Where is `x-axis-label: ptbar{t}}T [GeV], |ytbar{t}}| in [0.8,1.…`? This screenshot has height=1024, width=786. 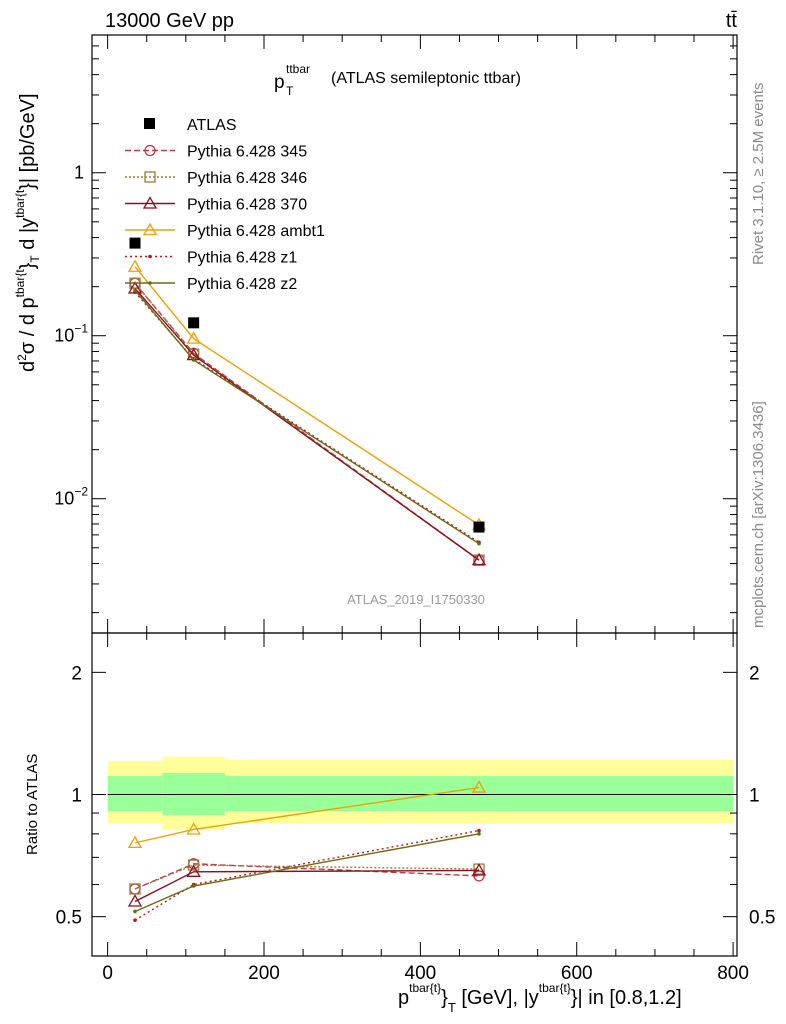
x-axis-label: ptbar{t}}T [GeV], |ytbar{t}}| in [0.8,1.… is located at coordinates (540, 998).